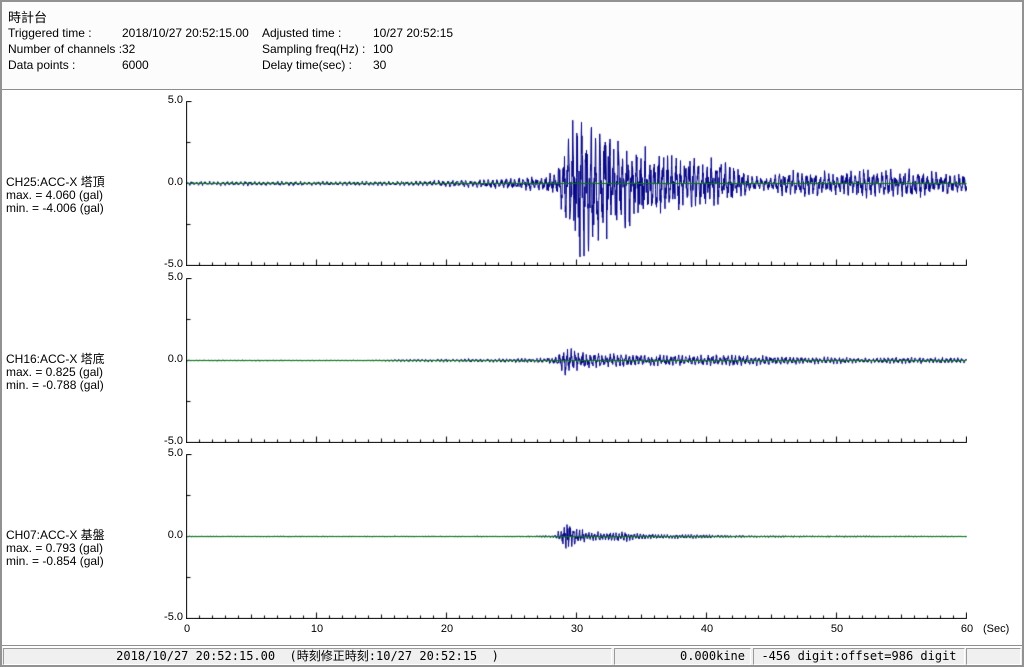 This screenshot has height=667, width=1024. I want to click on triggered-time-value: 2018/10/27 20:52:15.00, so click(185, 33).